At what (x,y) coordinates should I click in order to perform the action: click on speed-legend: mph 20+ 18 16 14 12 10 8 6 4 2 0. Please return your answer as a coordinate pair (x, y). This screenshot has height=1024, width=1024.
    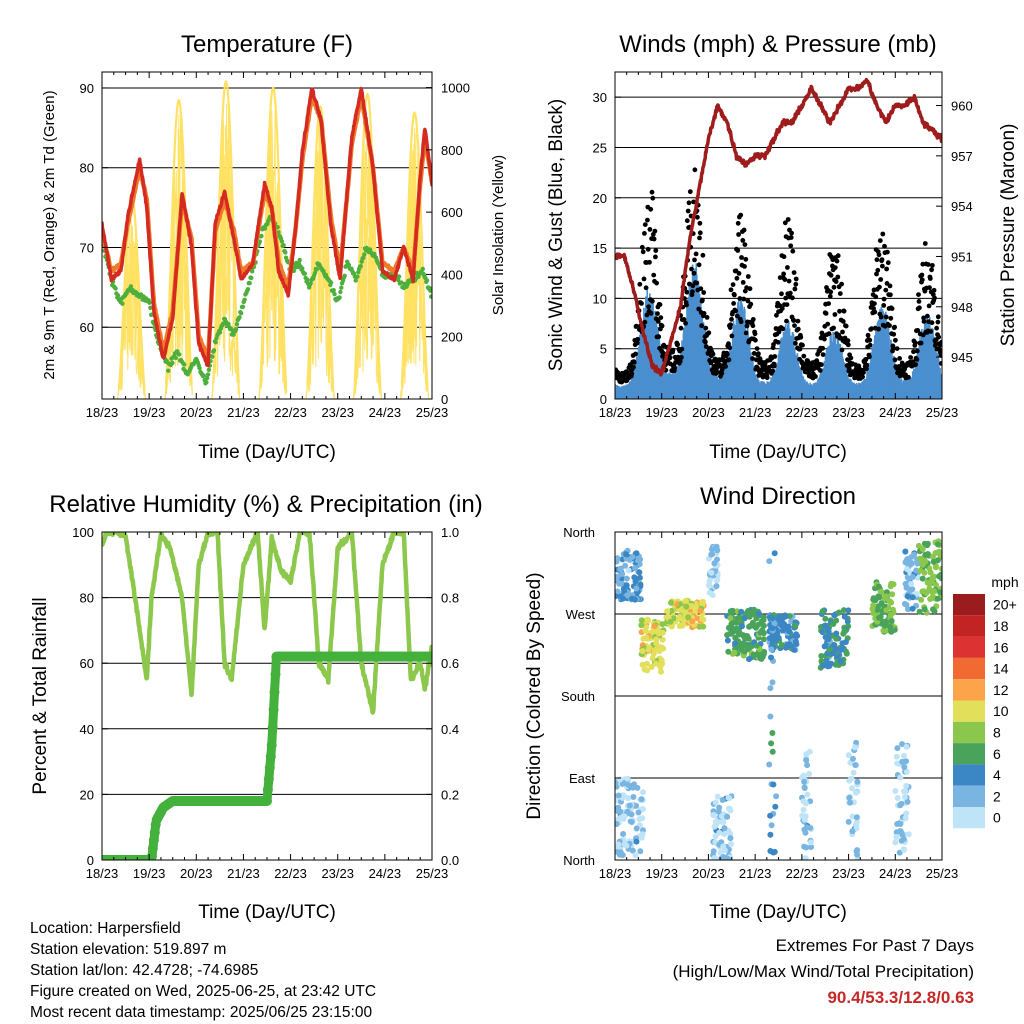
    Looking at the image, I should click on (986, 701).